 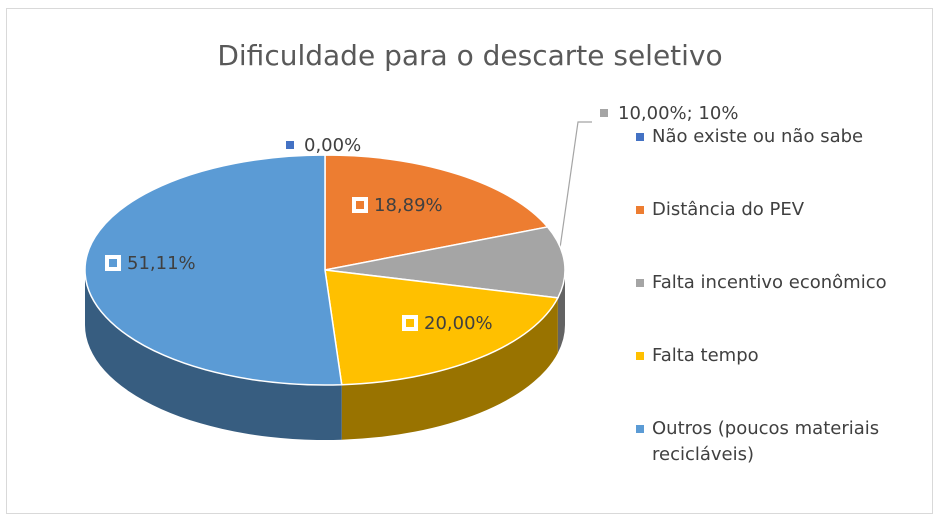 I want to click on leader-line, so click(x=575, y=185).